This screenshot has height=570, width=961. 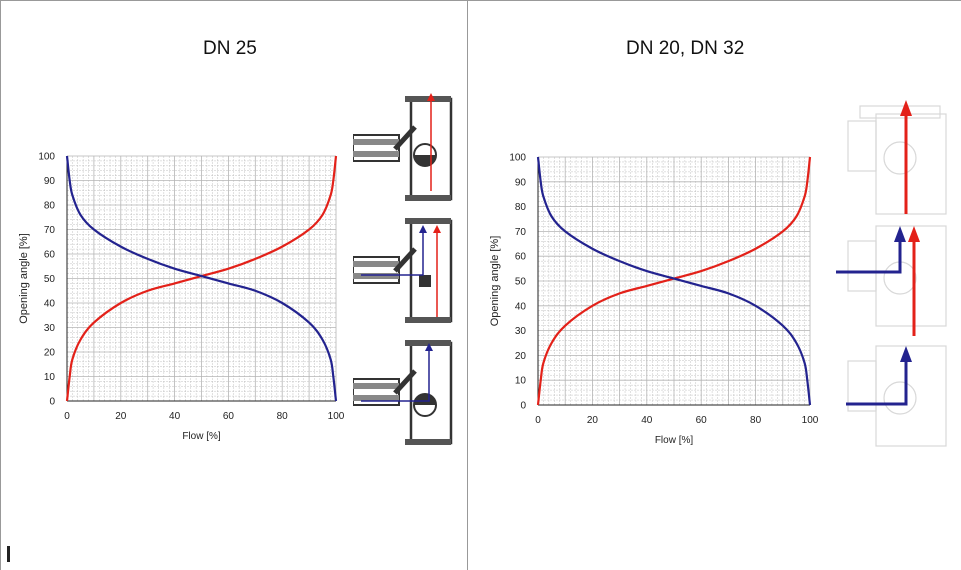 What do you see at coordinates (8, 554) in the screenshot?
I see `edge-mark` at bounding box center [8, 554].